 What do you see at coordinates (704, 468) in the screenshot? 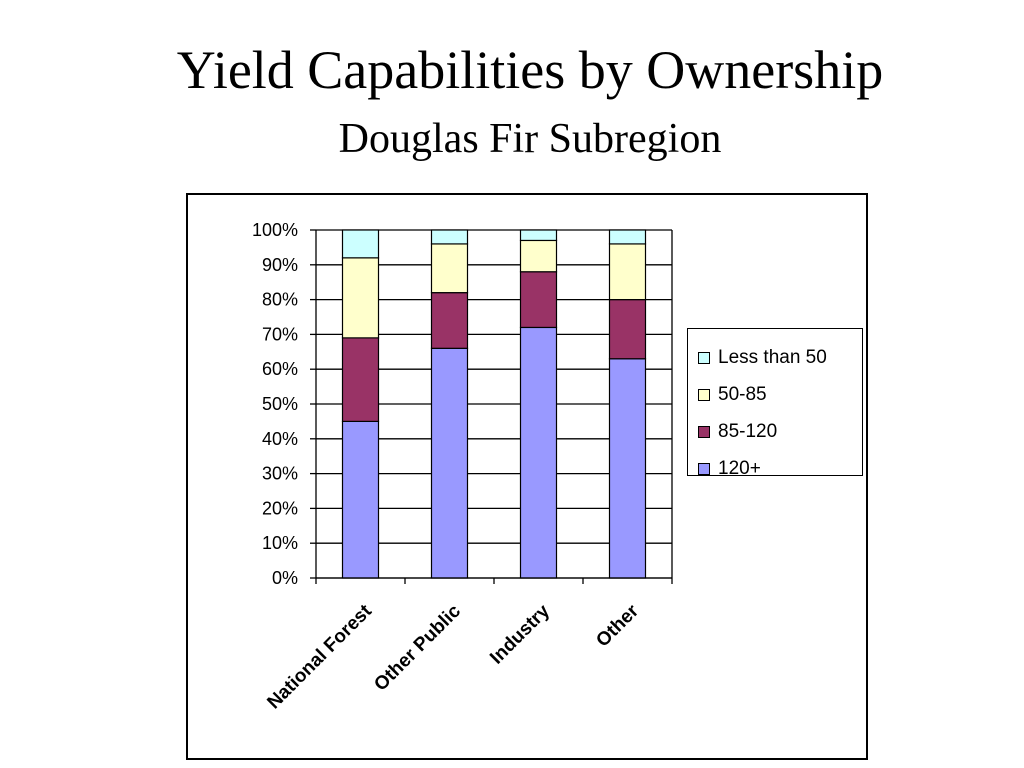
I see `legend-swatch-120-plus` at bounding box center [704, 468].